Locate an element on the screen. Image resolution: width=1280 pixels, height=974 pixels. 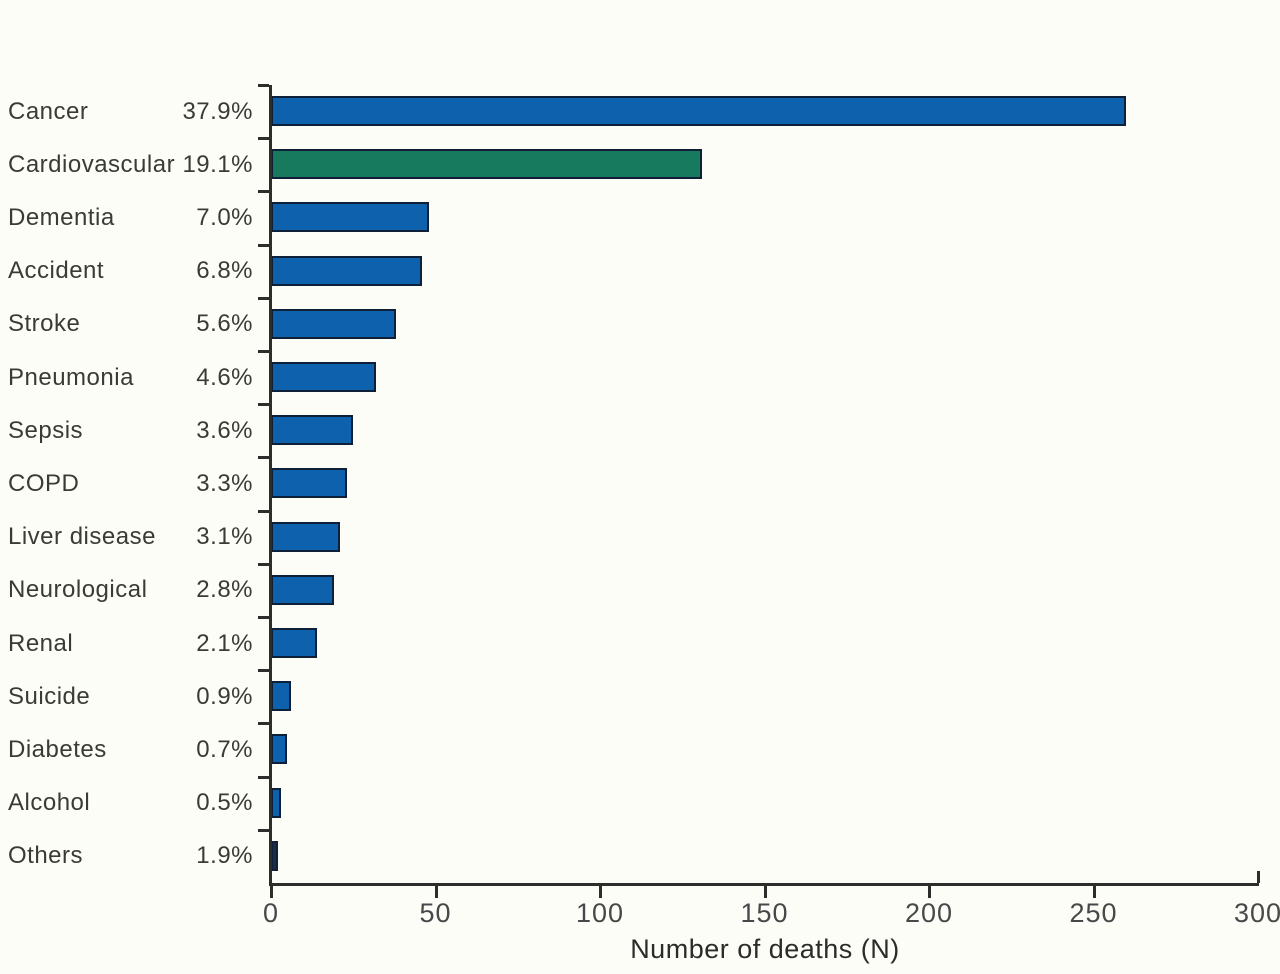
percent-label-renal: 2.1% is located at coordinates (224, 643).